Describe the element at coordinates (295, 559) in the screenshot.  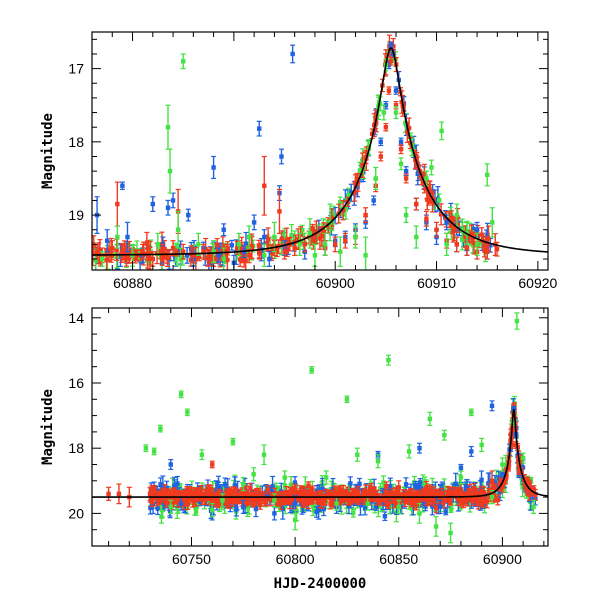
I see `x-tick-label: 60800` at that location.